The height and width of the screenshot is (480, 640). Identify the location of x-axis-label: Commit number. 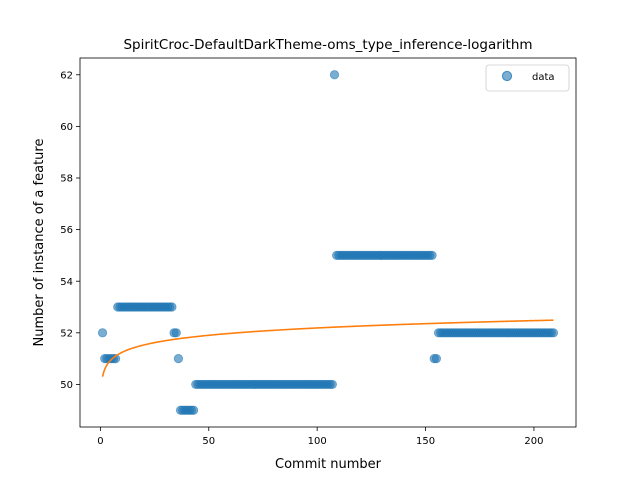
(328, 464).